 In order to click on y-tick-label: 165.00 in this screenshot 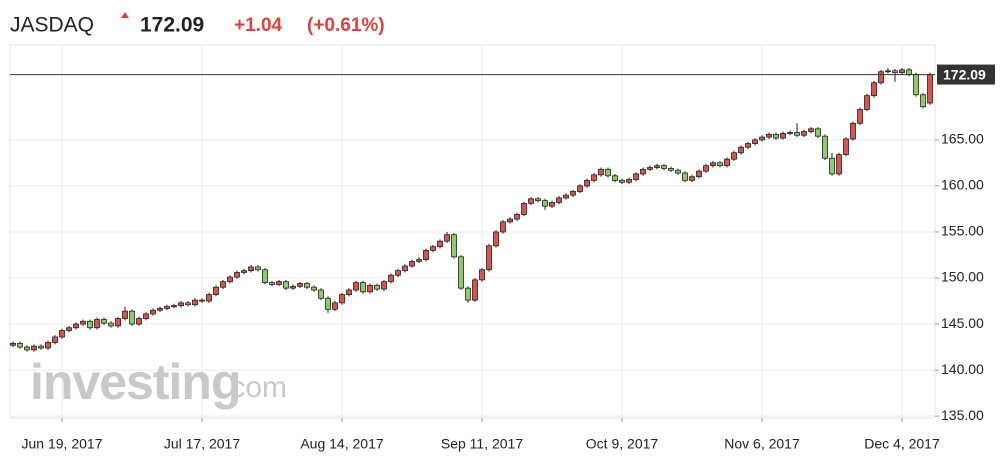, I will do `click(962, 139)`.